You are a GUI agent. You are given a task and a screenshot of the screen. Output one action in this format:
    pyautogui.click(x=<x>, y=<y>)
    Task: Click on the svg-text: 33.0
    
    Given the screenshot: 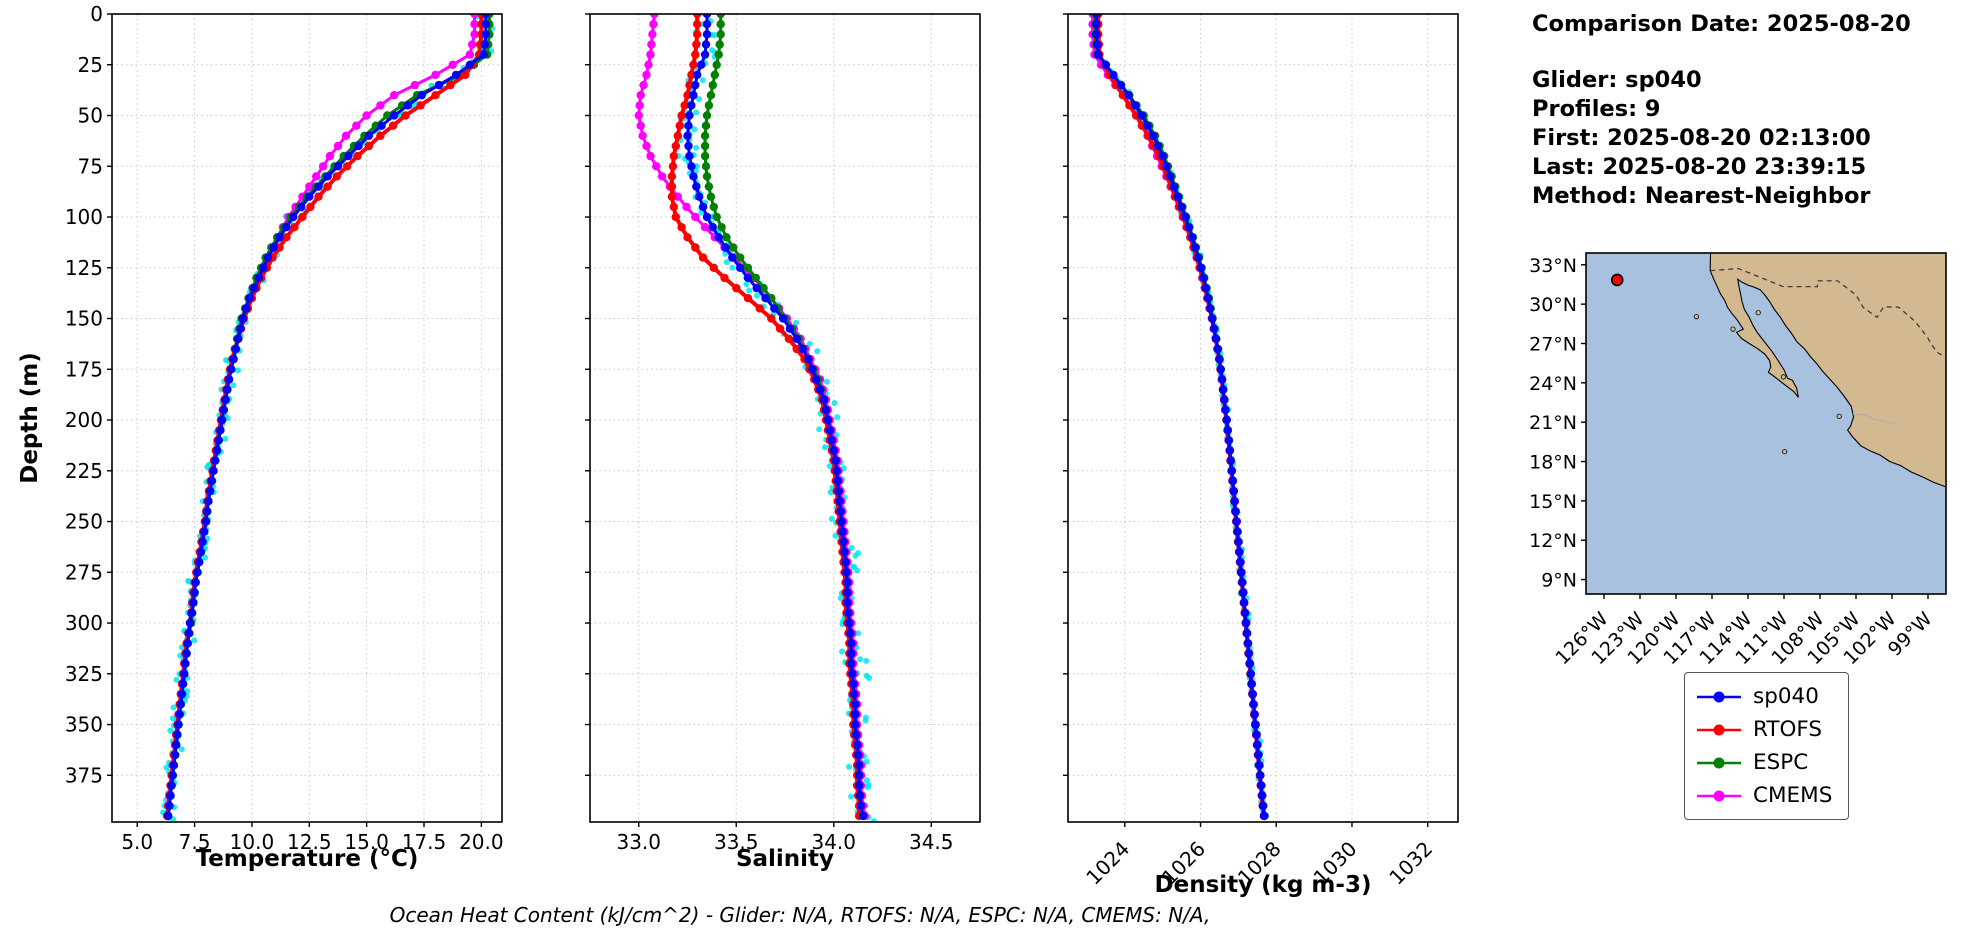 What is the action you would take?
    pyautogui.click(x=638, y=842)
    